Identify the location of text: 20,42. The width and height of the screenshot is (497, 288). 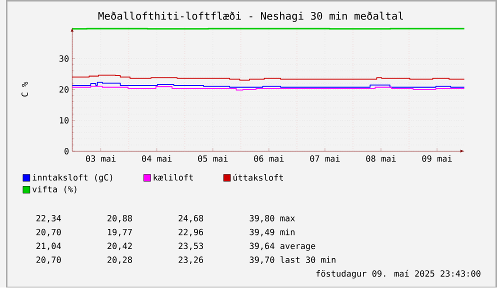
(120, 246).